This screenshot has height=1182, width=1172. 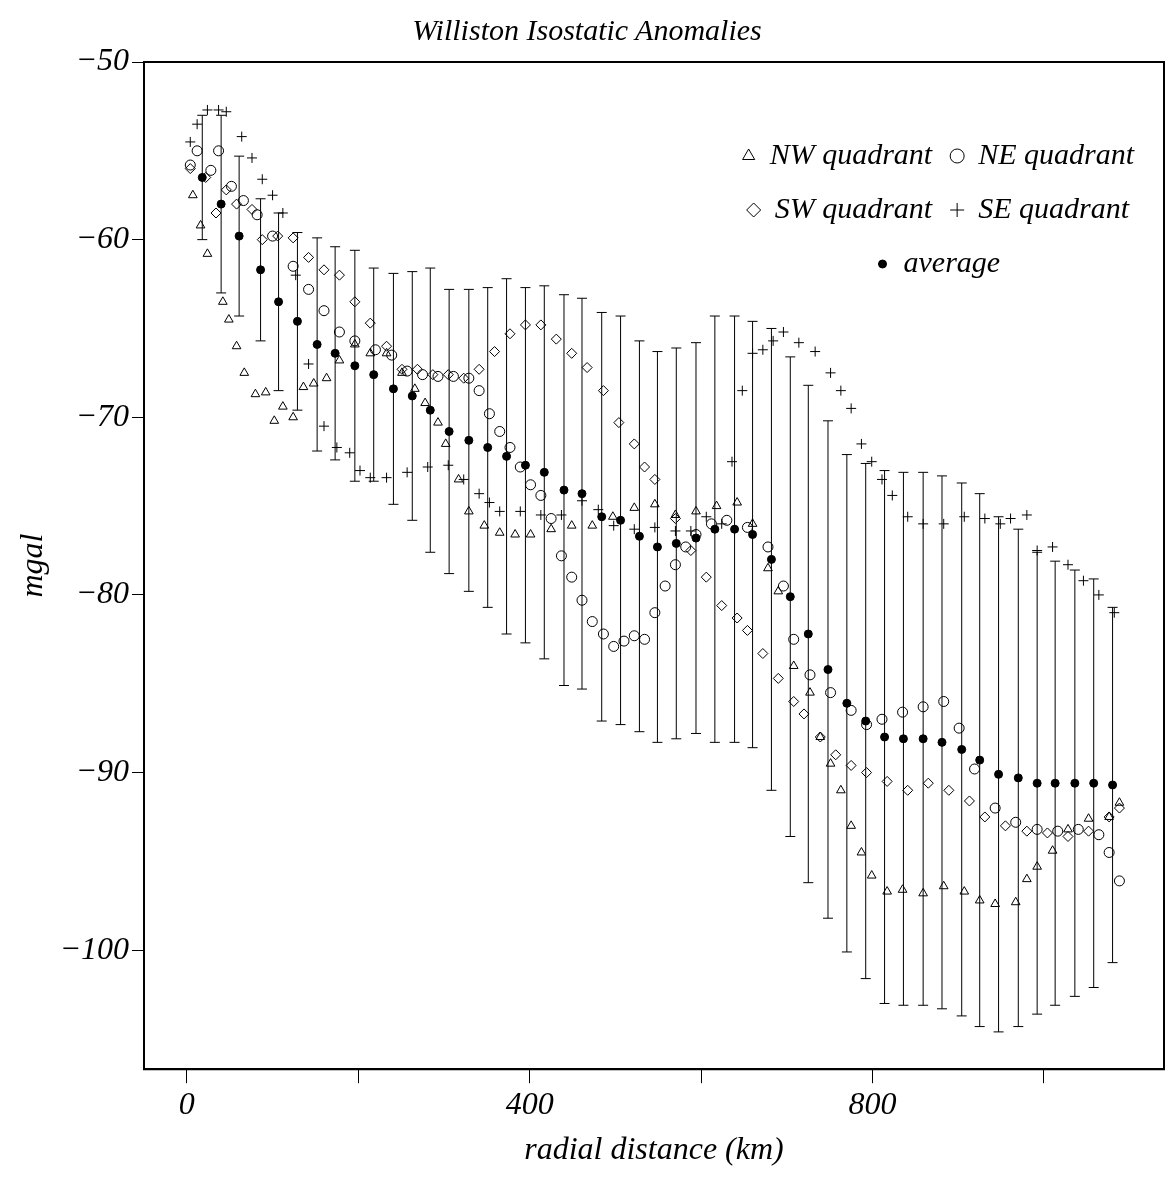 I want to click on x-tick-label: 800, so click(x=872, y=1102).